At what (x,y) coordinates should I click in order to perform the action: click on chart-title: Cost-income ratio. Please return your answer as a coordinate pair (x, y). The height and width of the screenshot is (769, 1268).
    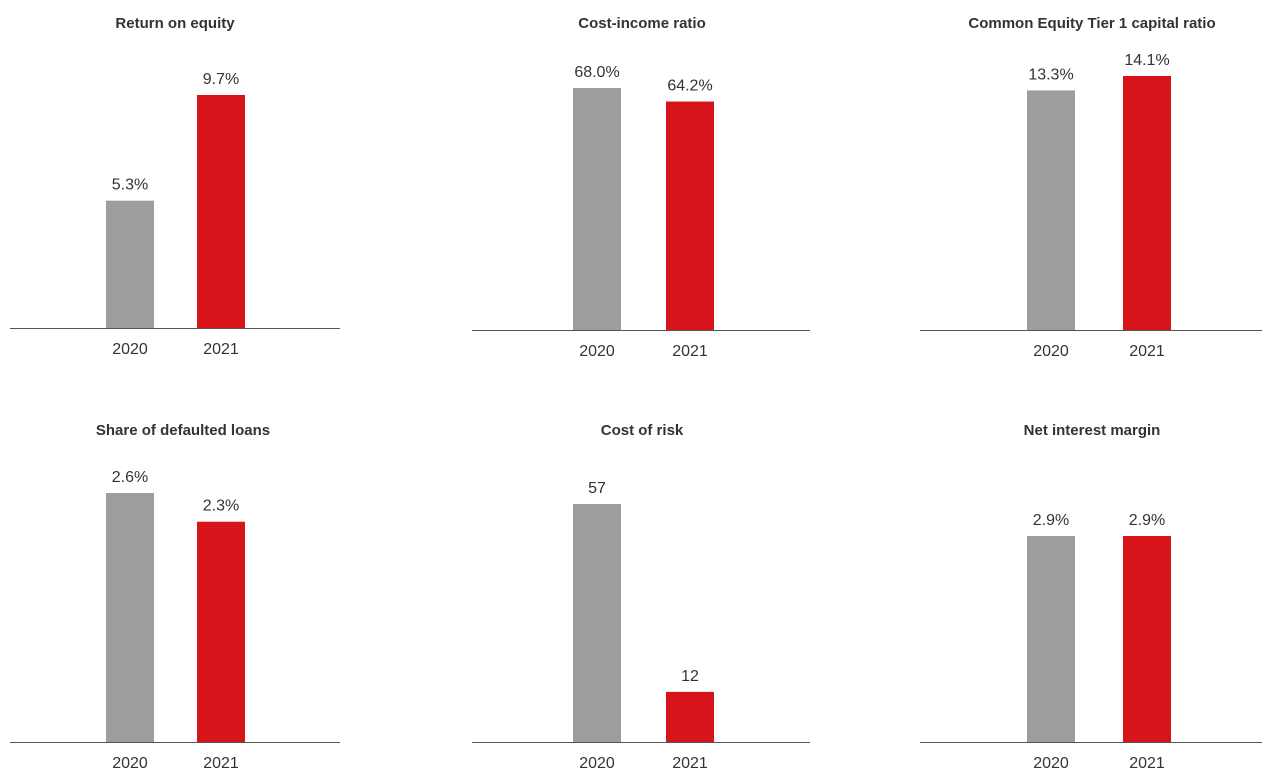
    Looking at the image, I should click on (642, 23).